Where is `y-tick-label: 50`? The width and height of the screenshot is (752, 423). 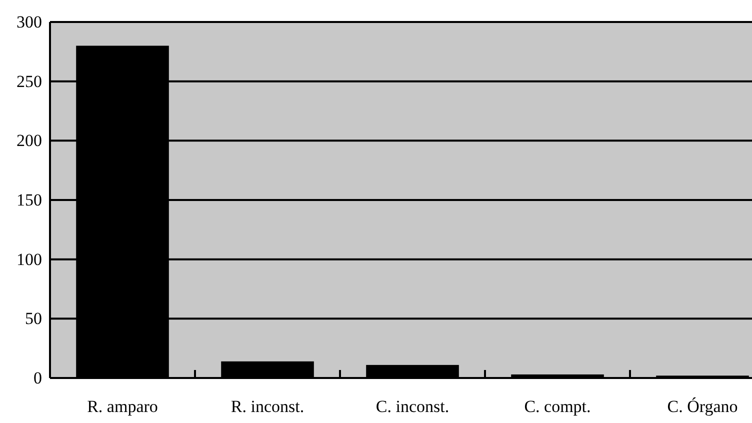
y-tick-label: 50 is located at coordinates (33, 318).